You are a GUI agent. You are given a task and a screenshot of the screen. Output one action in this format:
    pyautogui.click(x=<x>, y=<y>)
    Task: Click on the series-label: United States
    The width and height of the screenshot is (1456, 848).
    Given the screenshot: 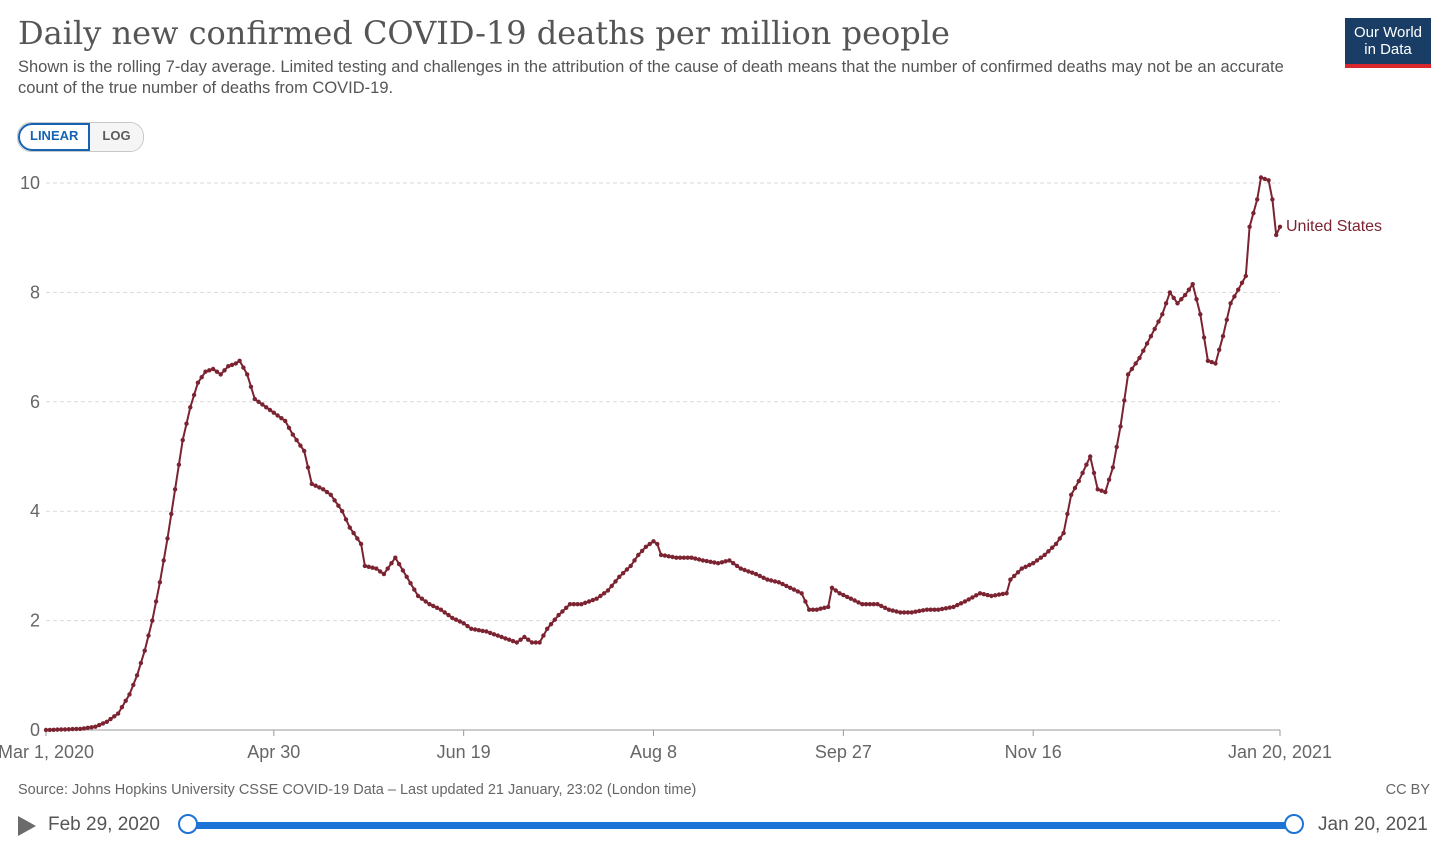 What is the action you would take?
    pyautogui.click(x=1334, y=226)
    